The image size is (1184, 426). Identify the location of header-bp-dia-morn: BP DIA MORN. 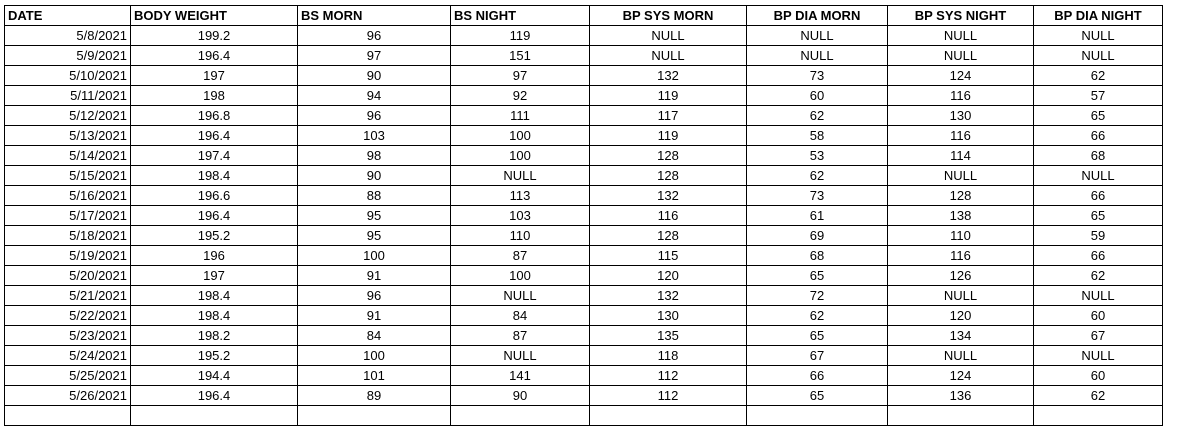
(817, 15).